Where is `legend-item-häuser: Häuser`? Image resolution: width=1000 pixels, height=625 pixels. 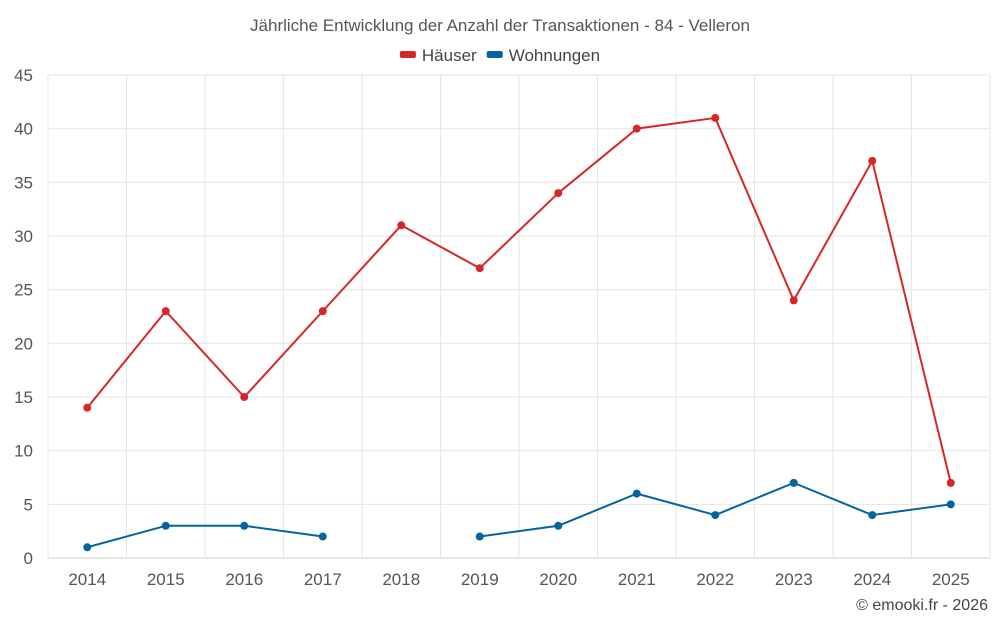
legend-item-häuser: Häuser is located at coordinates (438, 55).